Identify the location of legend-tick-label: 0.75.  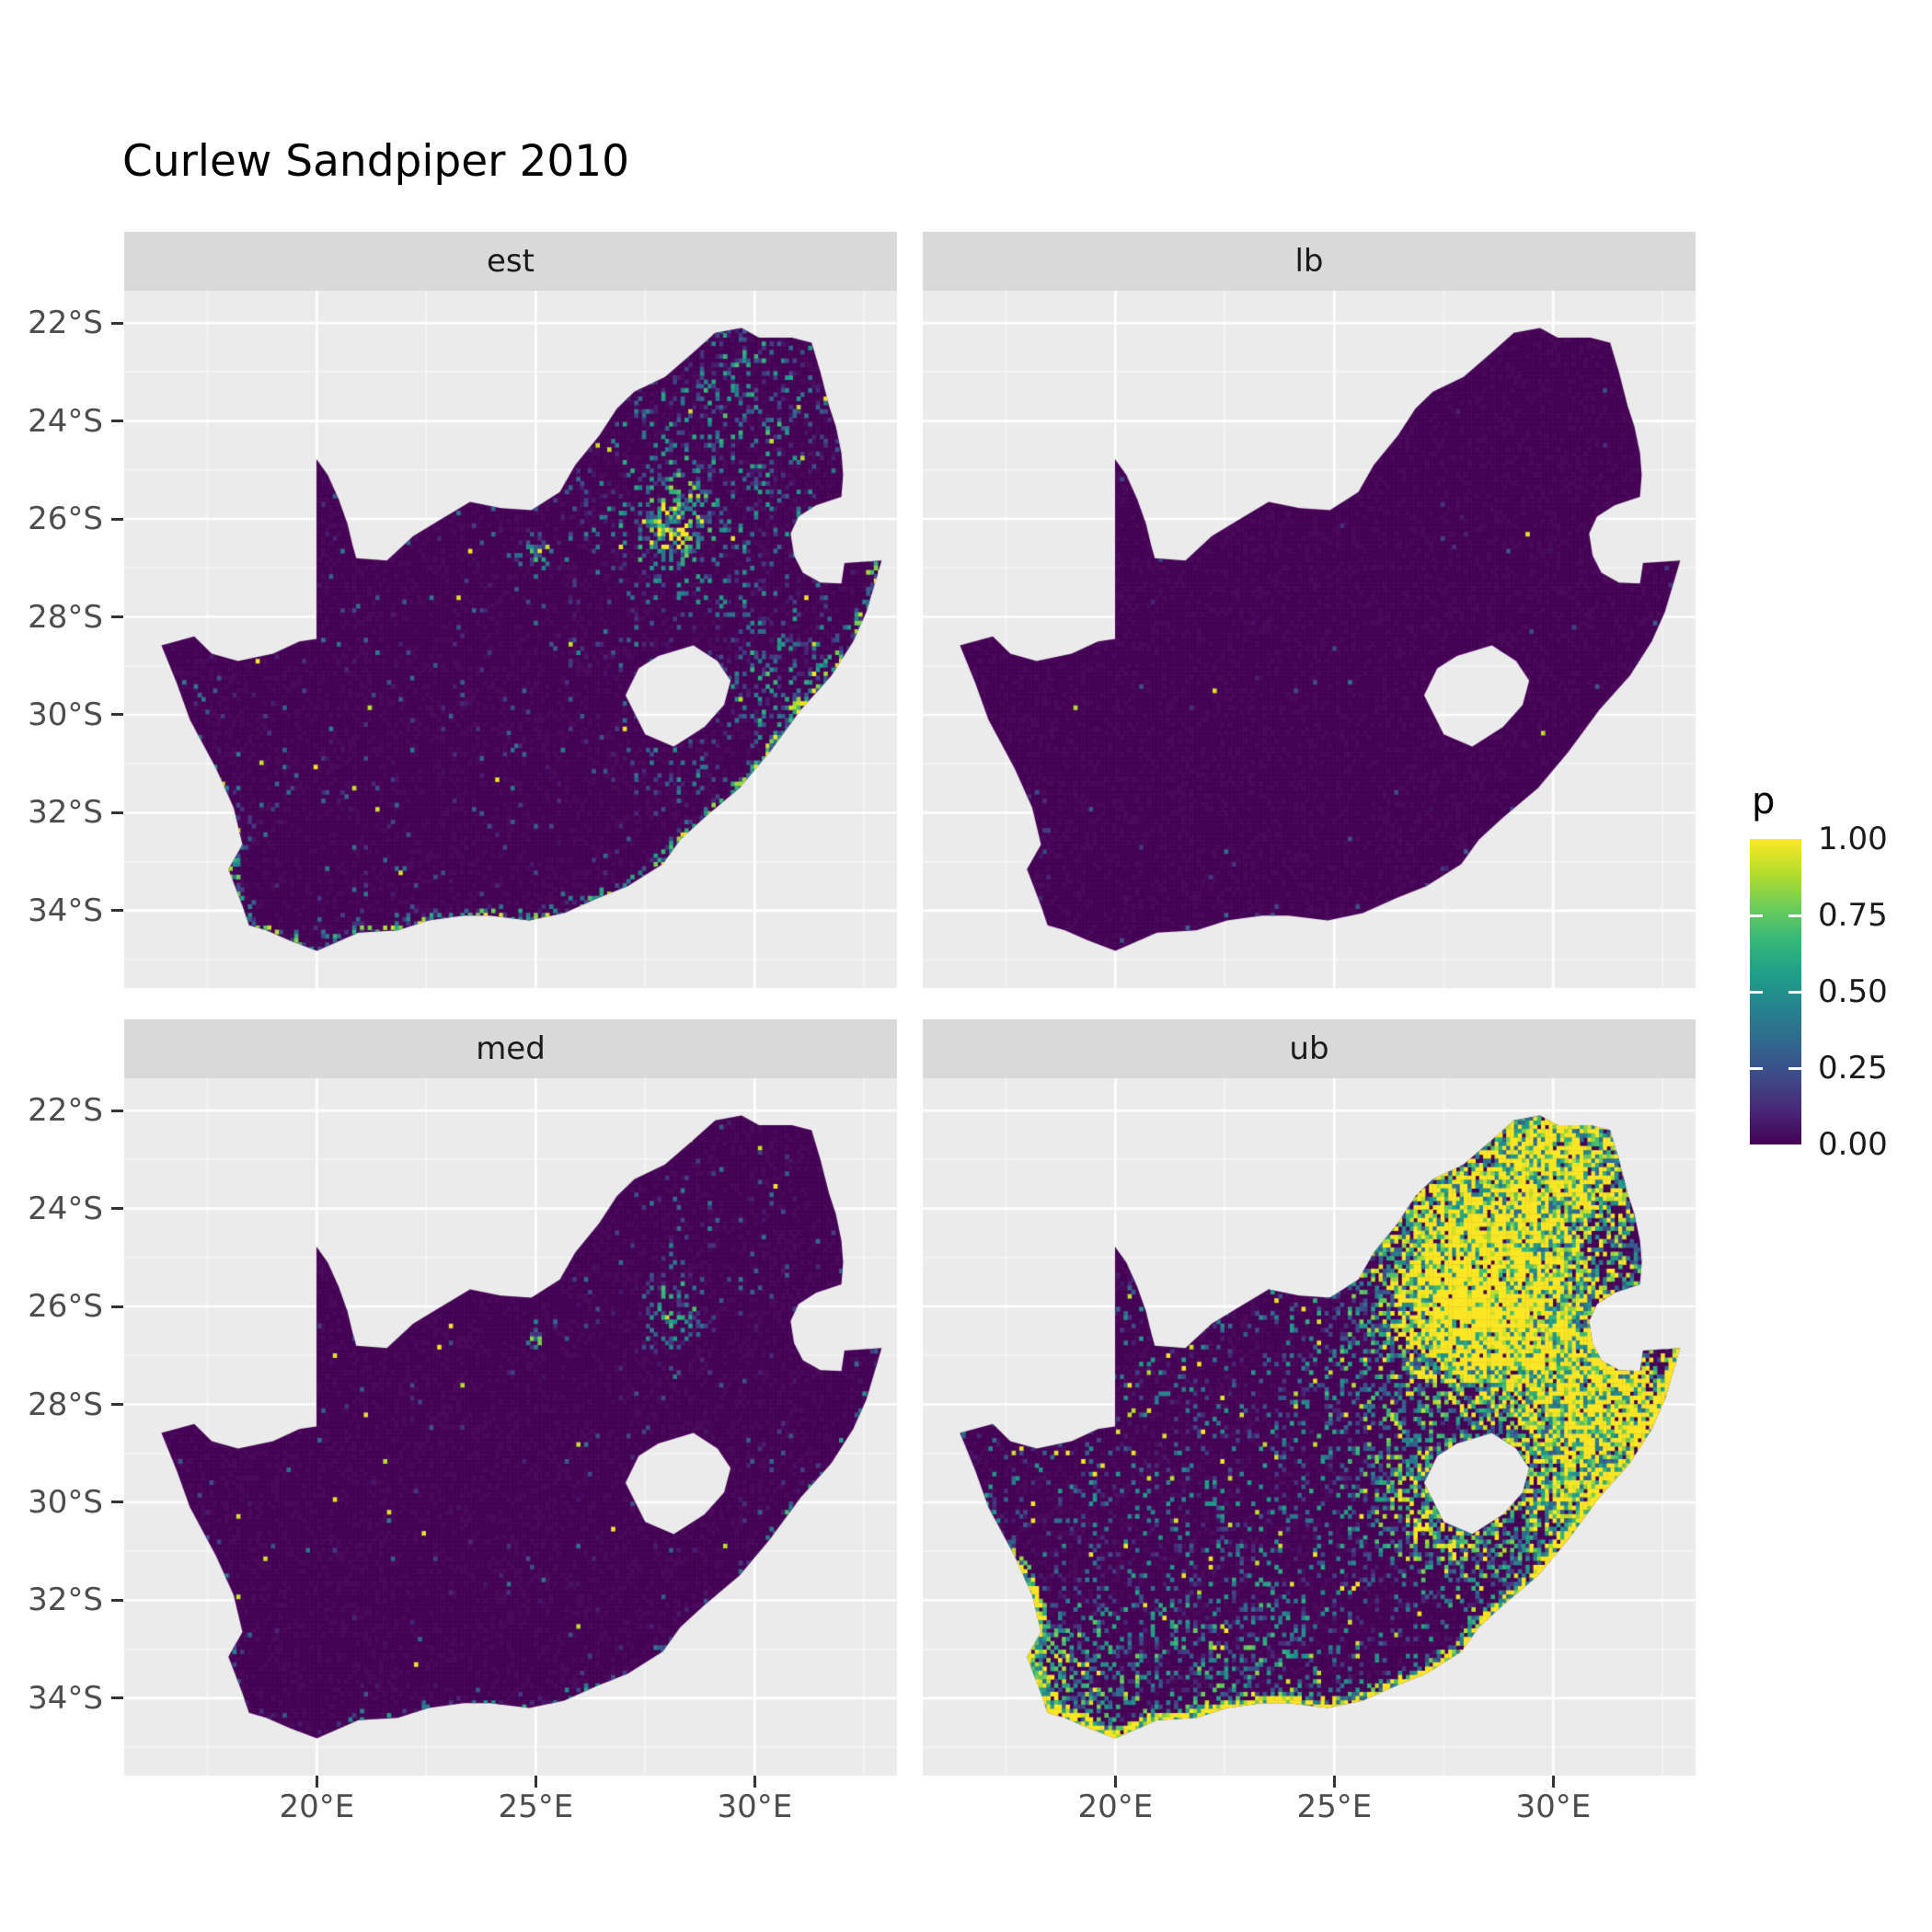
(1853, 915).